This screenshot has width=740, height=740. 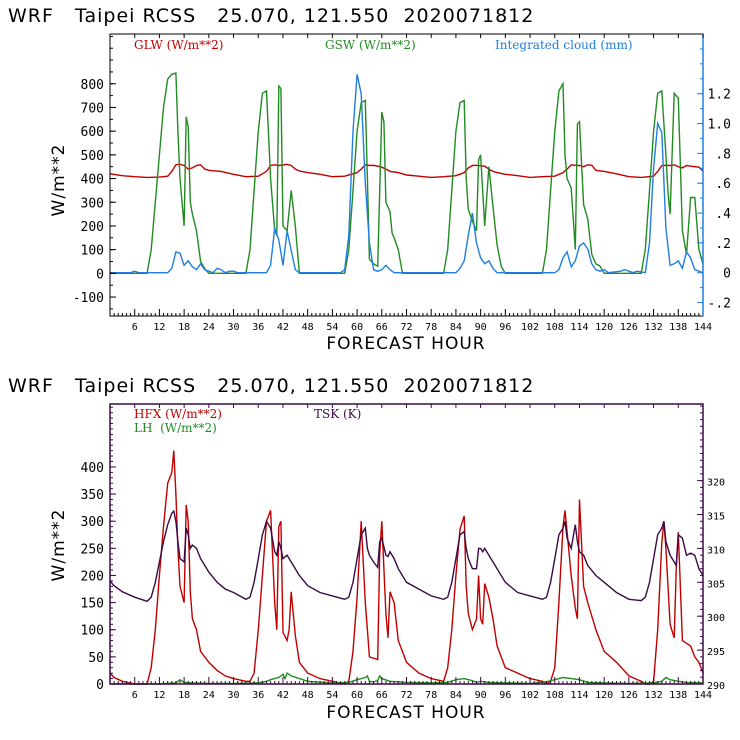 What do you see at coordinates (175, 428) in the screenshot?
I see `legend-lh: LH (W/m**2)` at bounding box center [175, 428].